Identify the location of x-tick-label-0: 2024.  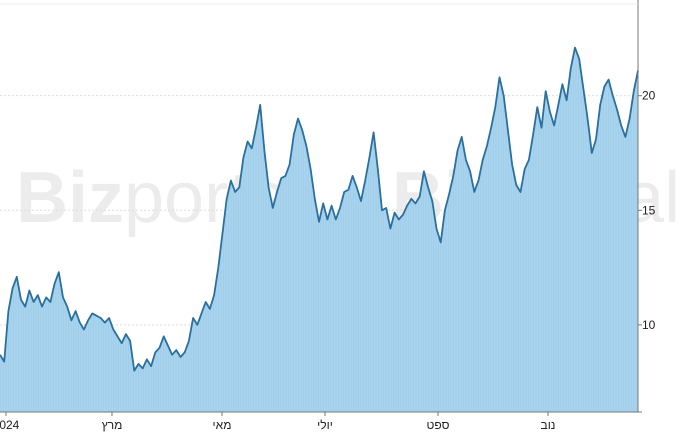
(10, 425).